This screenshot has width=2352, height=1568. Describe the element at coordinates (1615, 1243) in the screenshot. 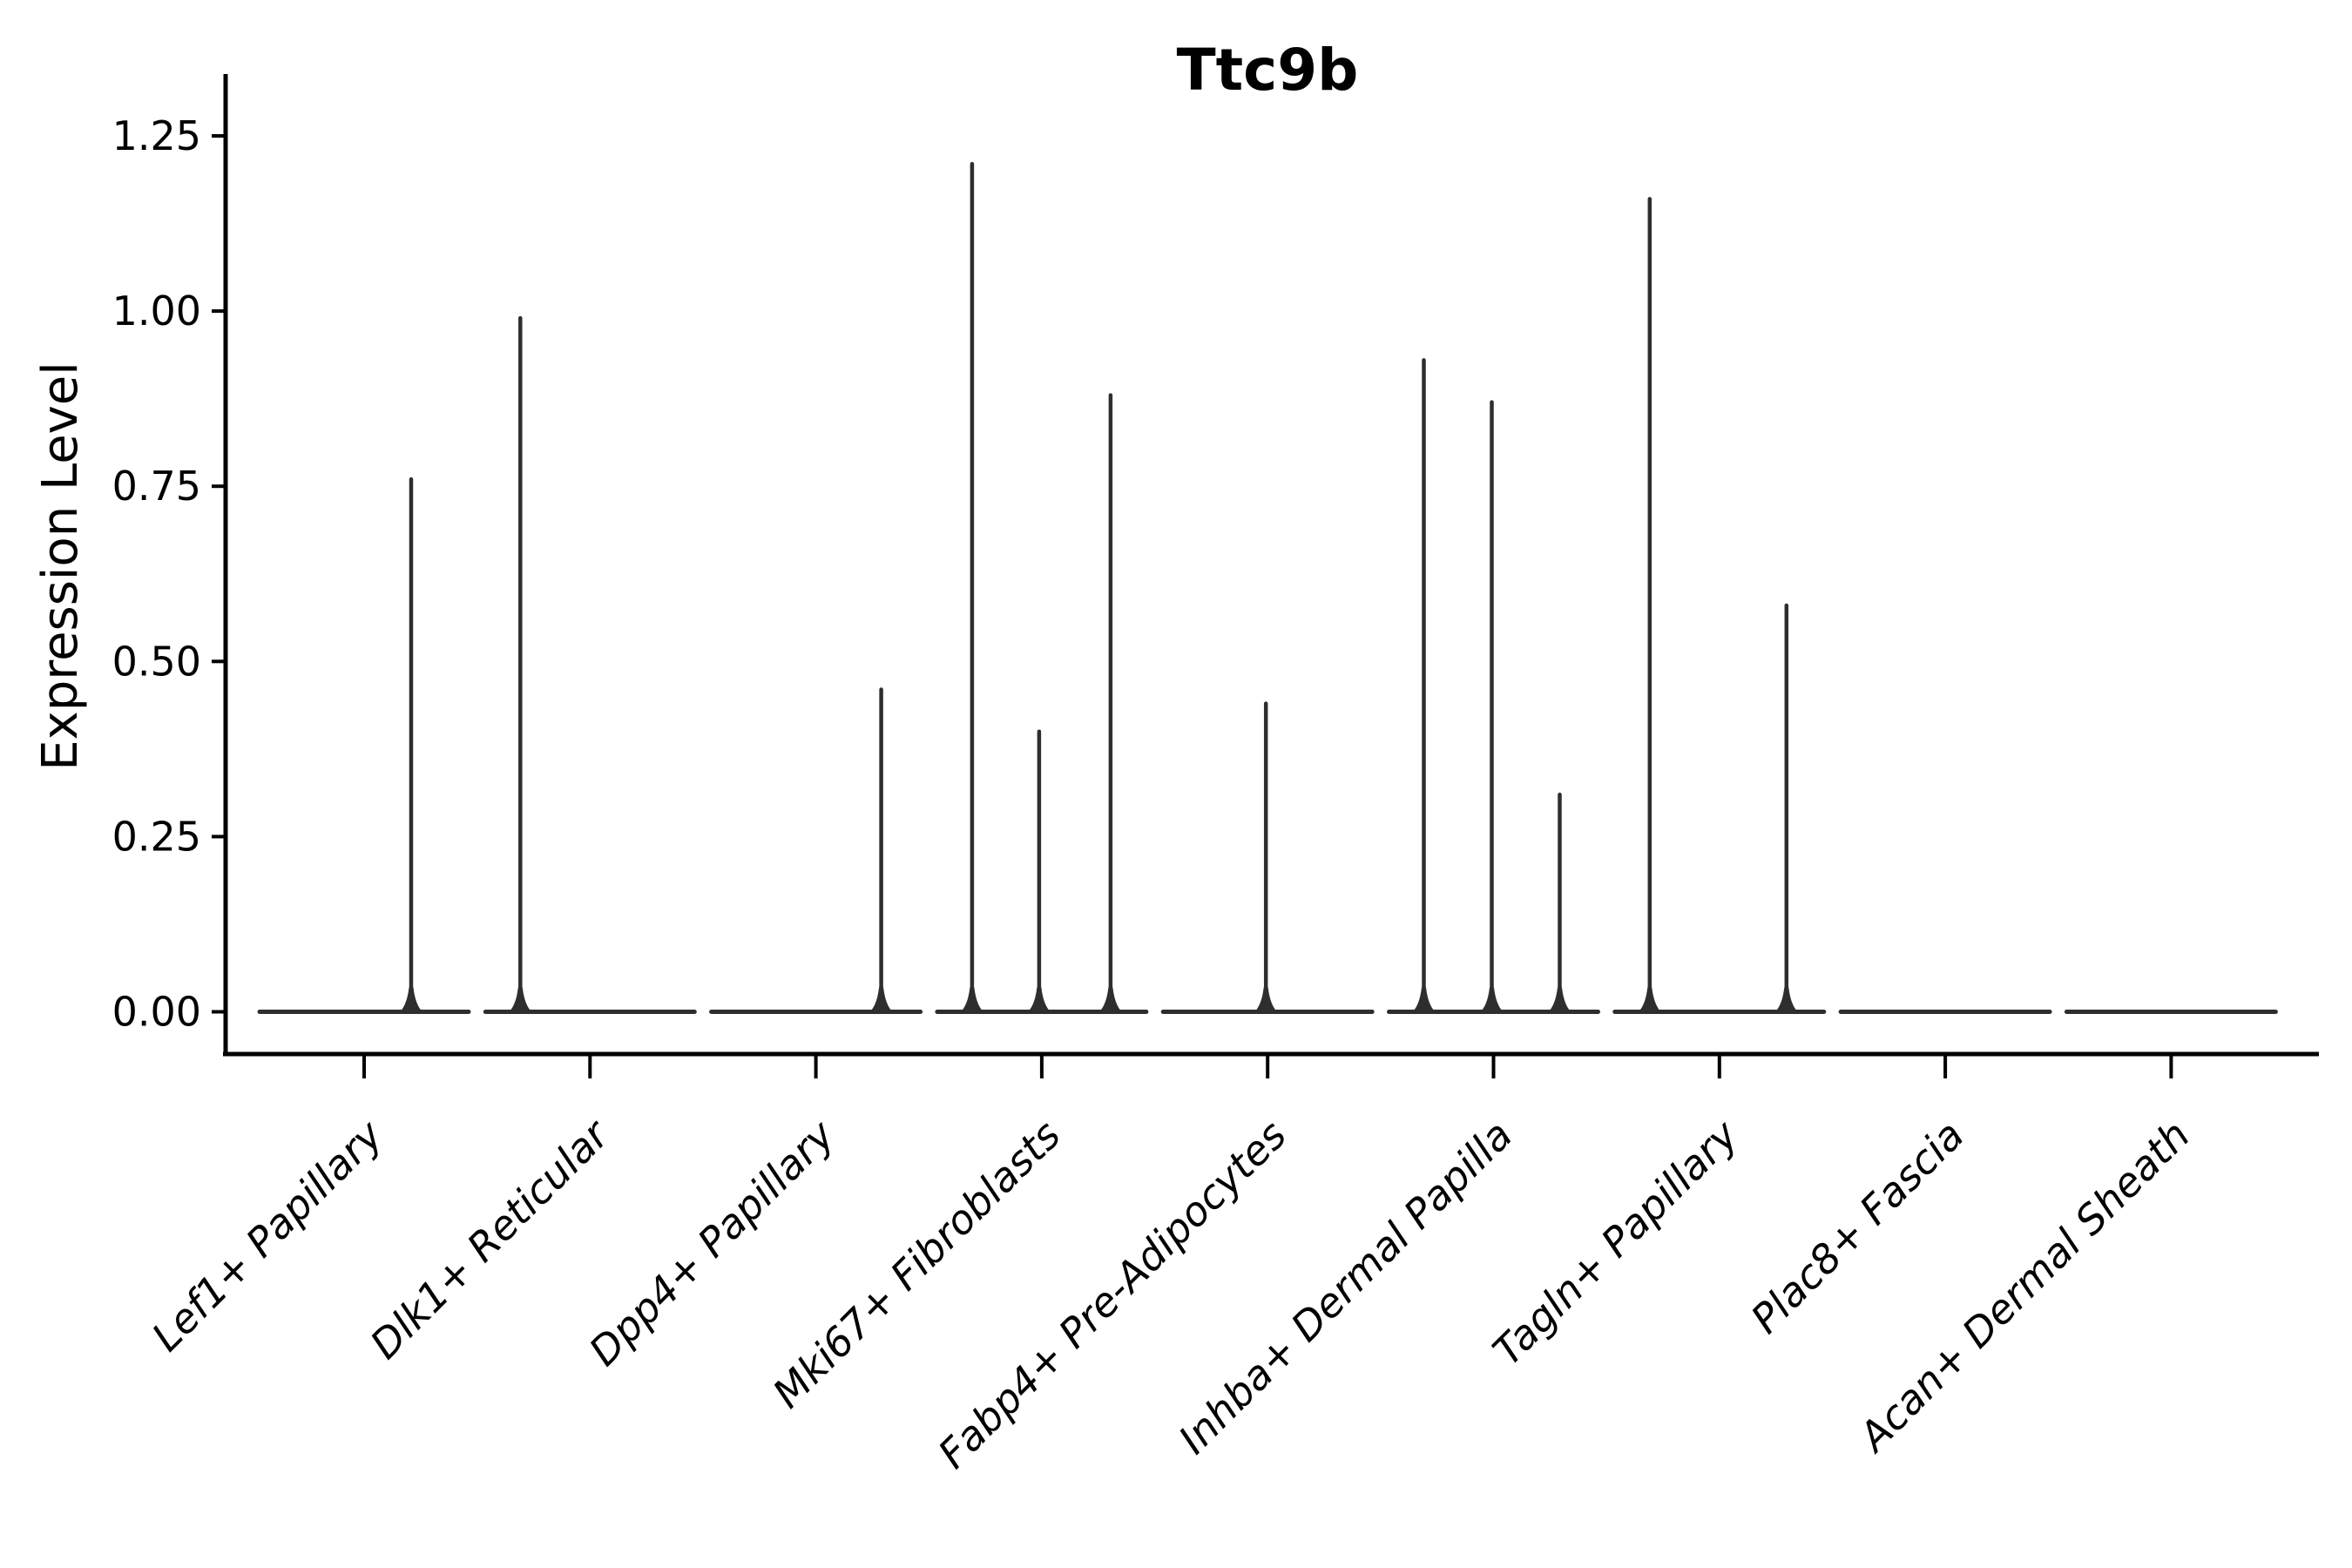

I see `x-tick-label: Tagln+ Papillary` at that location.